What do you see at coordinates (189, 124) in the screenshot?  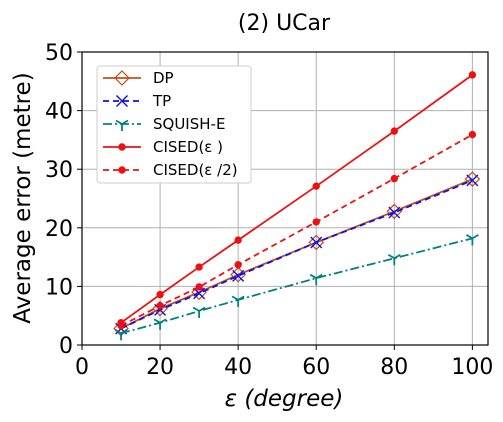 I see `legend-label: SQUISH-E` at bounding box center [189, 124].